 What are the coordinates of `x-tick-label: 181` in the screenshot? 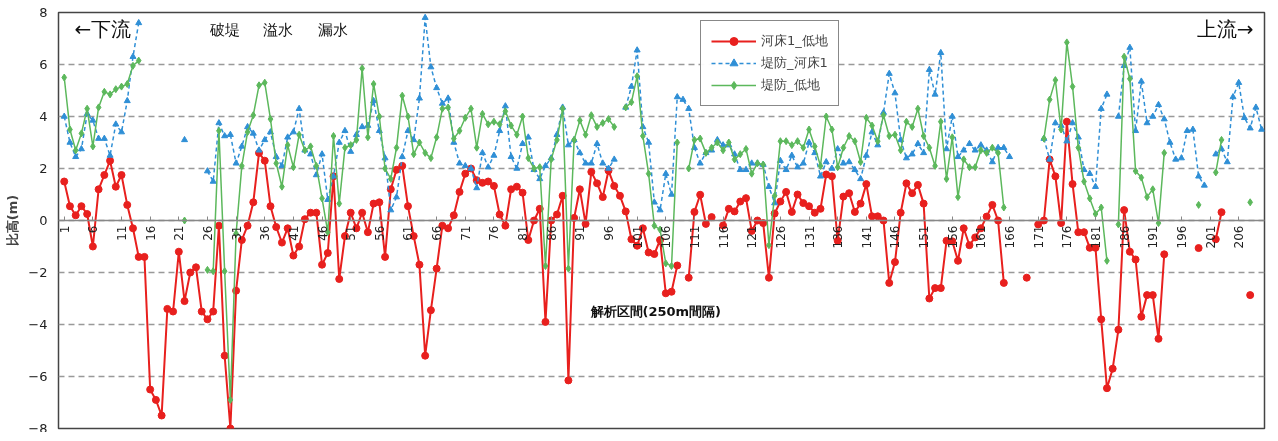 It's located at (1095, 237).